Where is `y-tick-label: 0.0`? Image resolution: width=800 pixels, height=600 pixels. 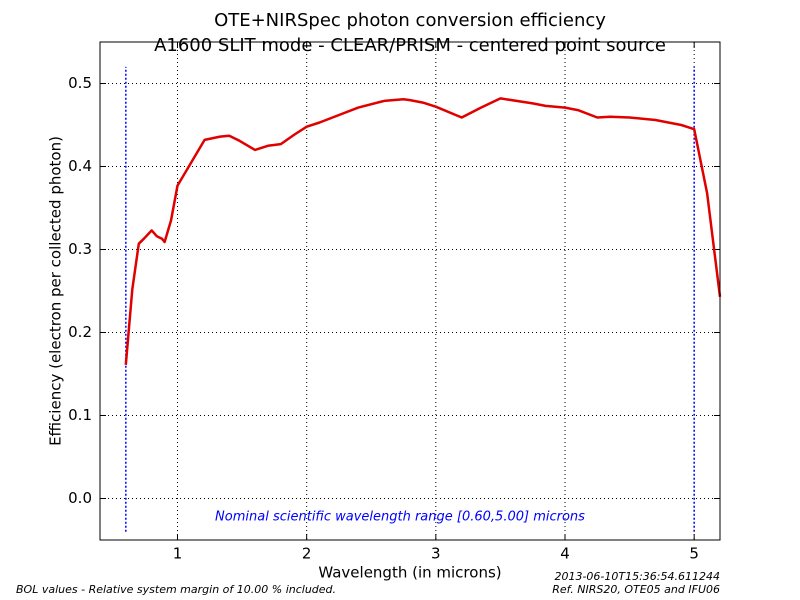
y-tick-label: 0.0 is located at coordinates (80, 498).